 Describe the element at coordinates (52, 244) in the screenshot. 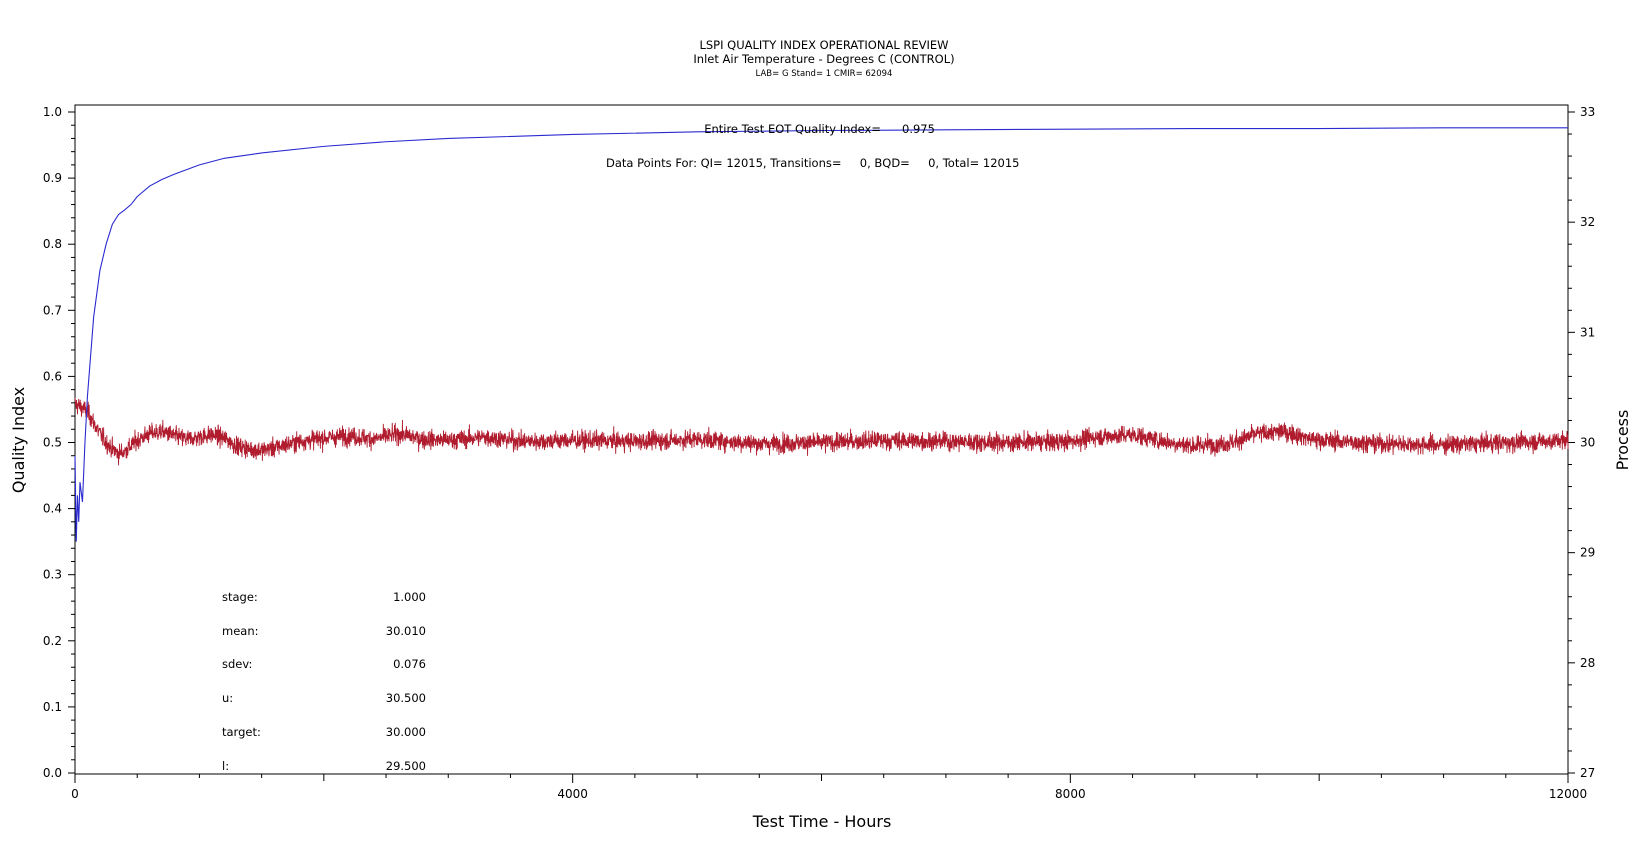

I see `y-left-tick-label: 0.8` at that location.